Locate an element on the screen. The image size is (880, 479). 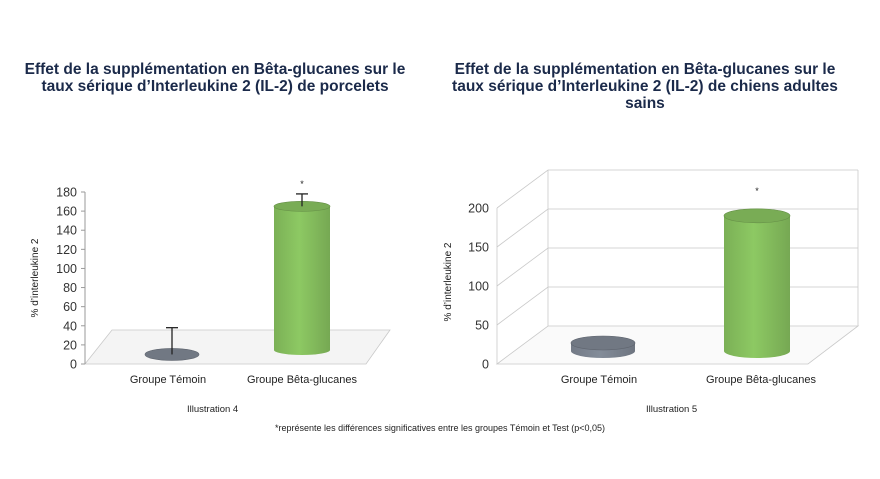
chart-1-ytick-label-6: 120 is located at coordinates (66, 250).